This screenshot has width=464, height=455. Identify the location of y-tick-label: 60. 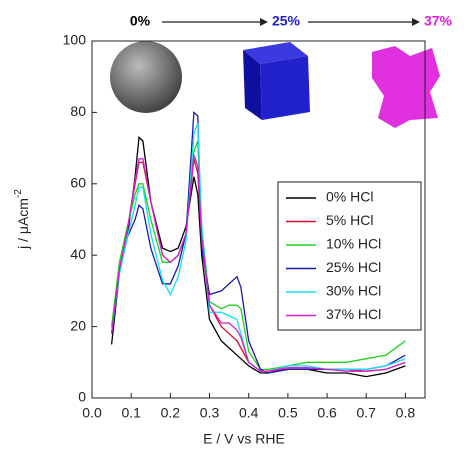
(78, 183).